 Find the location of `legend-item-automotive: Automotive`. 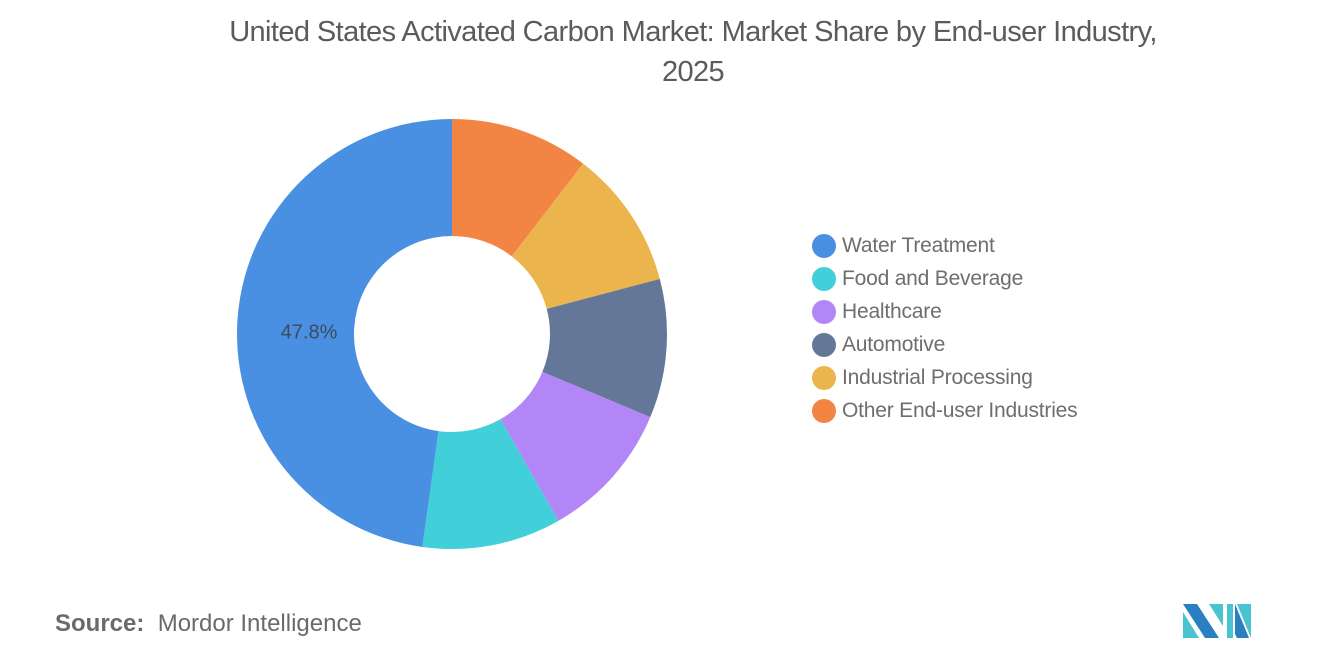

legend-item-automotive: Automotive is located at coordinates (944, 344).